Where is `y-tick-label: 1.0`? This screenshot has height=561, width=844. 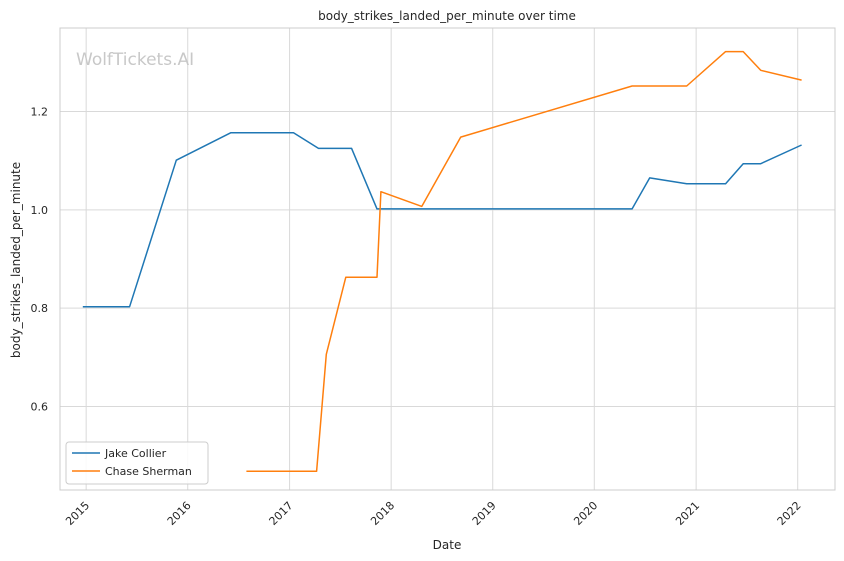
y-tick-label: 1.0 is located at coordinates (40, 210).